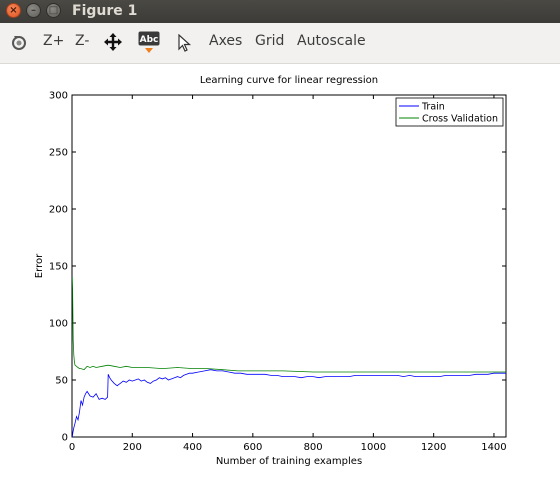 The width and height of the screenshot is (560, 487). Describe the element at coordinates (113, 42) in the screenshot. I see `pan-arrows-icon` at that location.